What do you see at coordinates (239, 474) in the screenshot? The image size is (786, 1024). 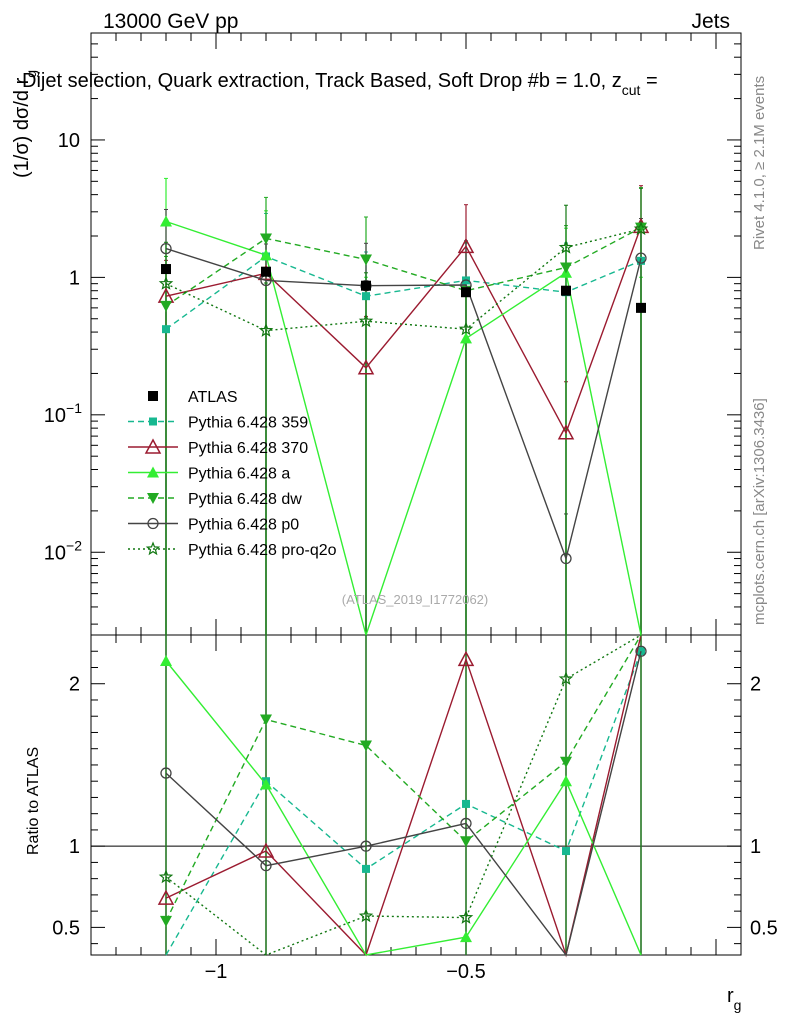 I see `legend-label: Pythia 6.428 a` at bounding box center [239, 474].